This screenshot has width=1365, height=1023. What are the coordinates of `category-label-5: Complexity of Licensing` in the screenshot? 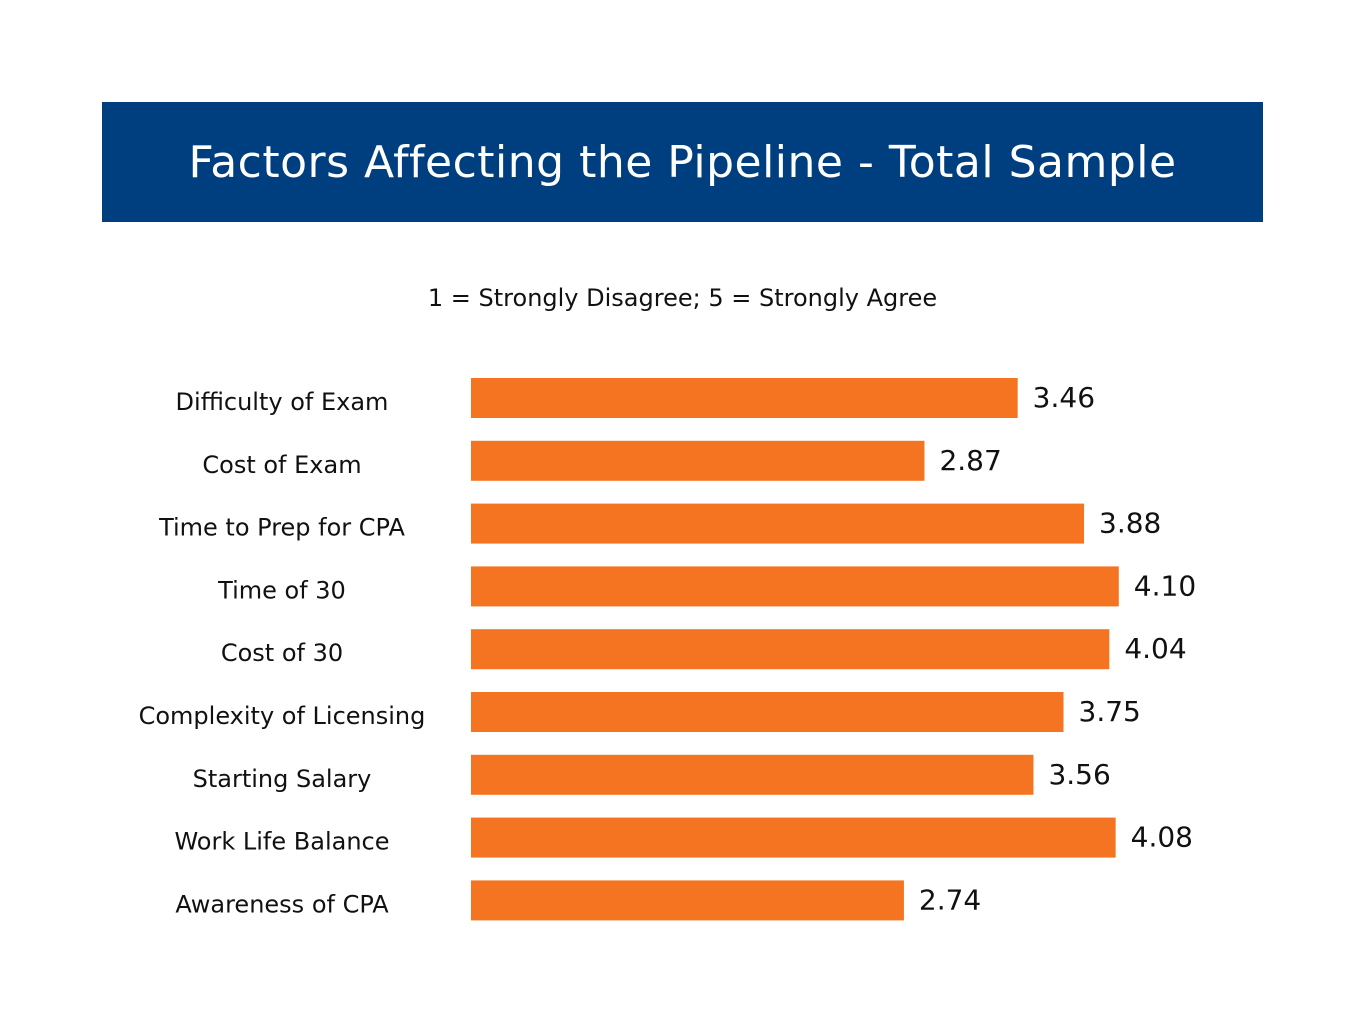 It's located at (282, 716).